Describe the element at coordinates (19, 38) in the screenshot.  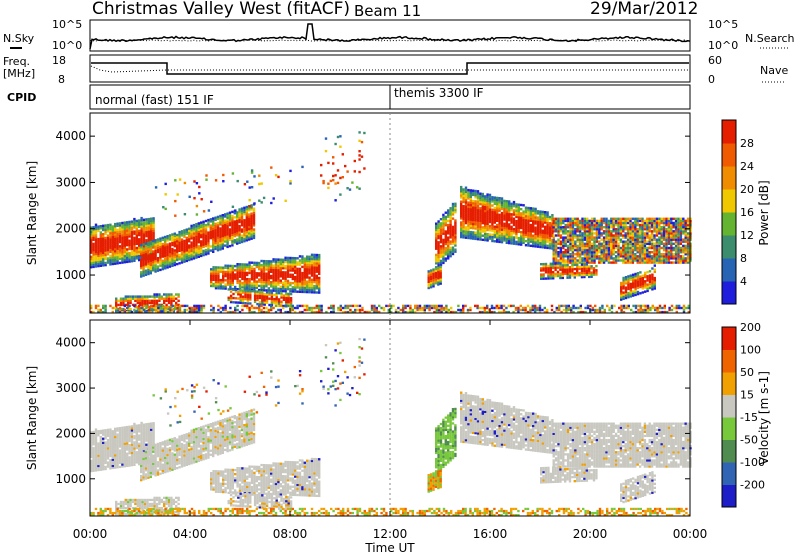
I see `nsky-label: N.Sky` at that location.